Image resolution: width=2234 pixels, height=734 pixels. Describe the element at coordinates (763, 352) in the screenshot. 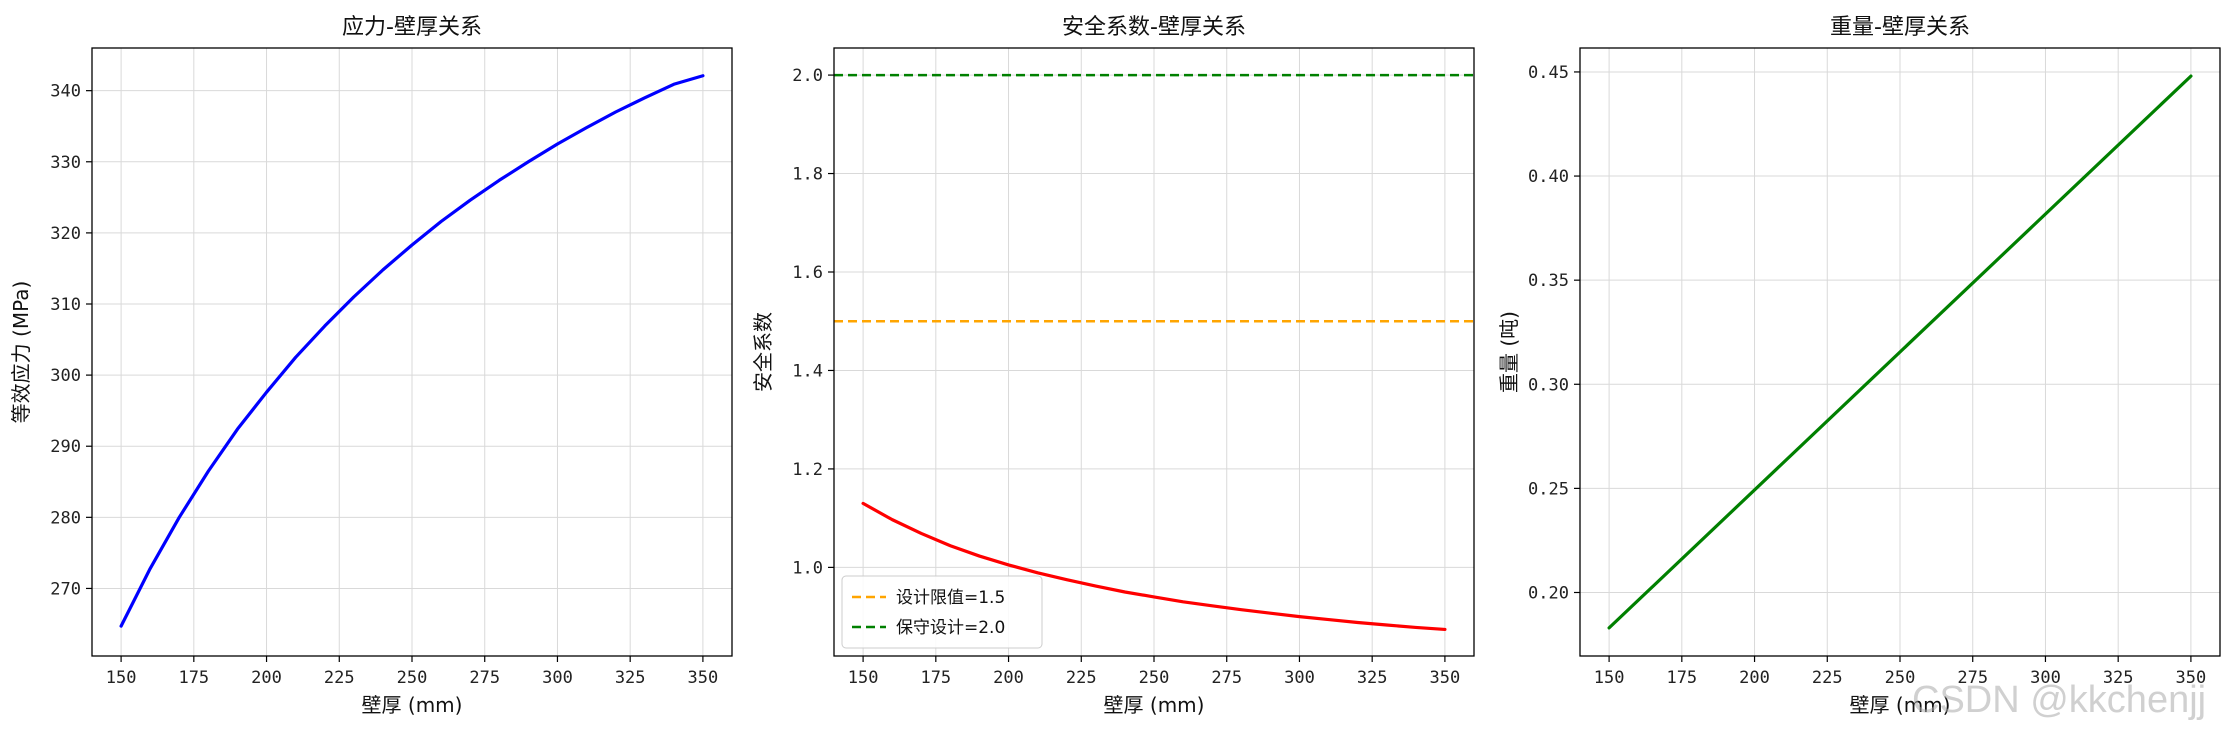

I see `y-axis-label: 安全系数` at that location.